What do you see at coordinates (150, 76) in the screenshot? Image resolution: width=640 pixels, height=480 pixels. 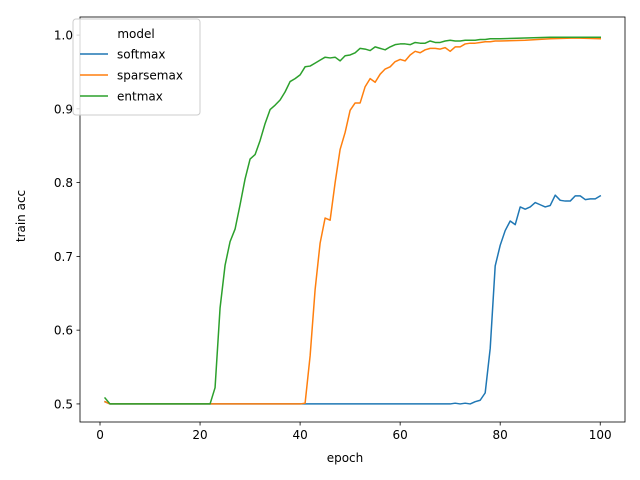 I see `legend-label-sparsemax: sparsemax` at bounding box center [150, 76].